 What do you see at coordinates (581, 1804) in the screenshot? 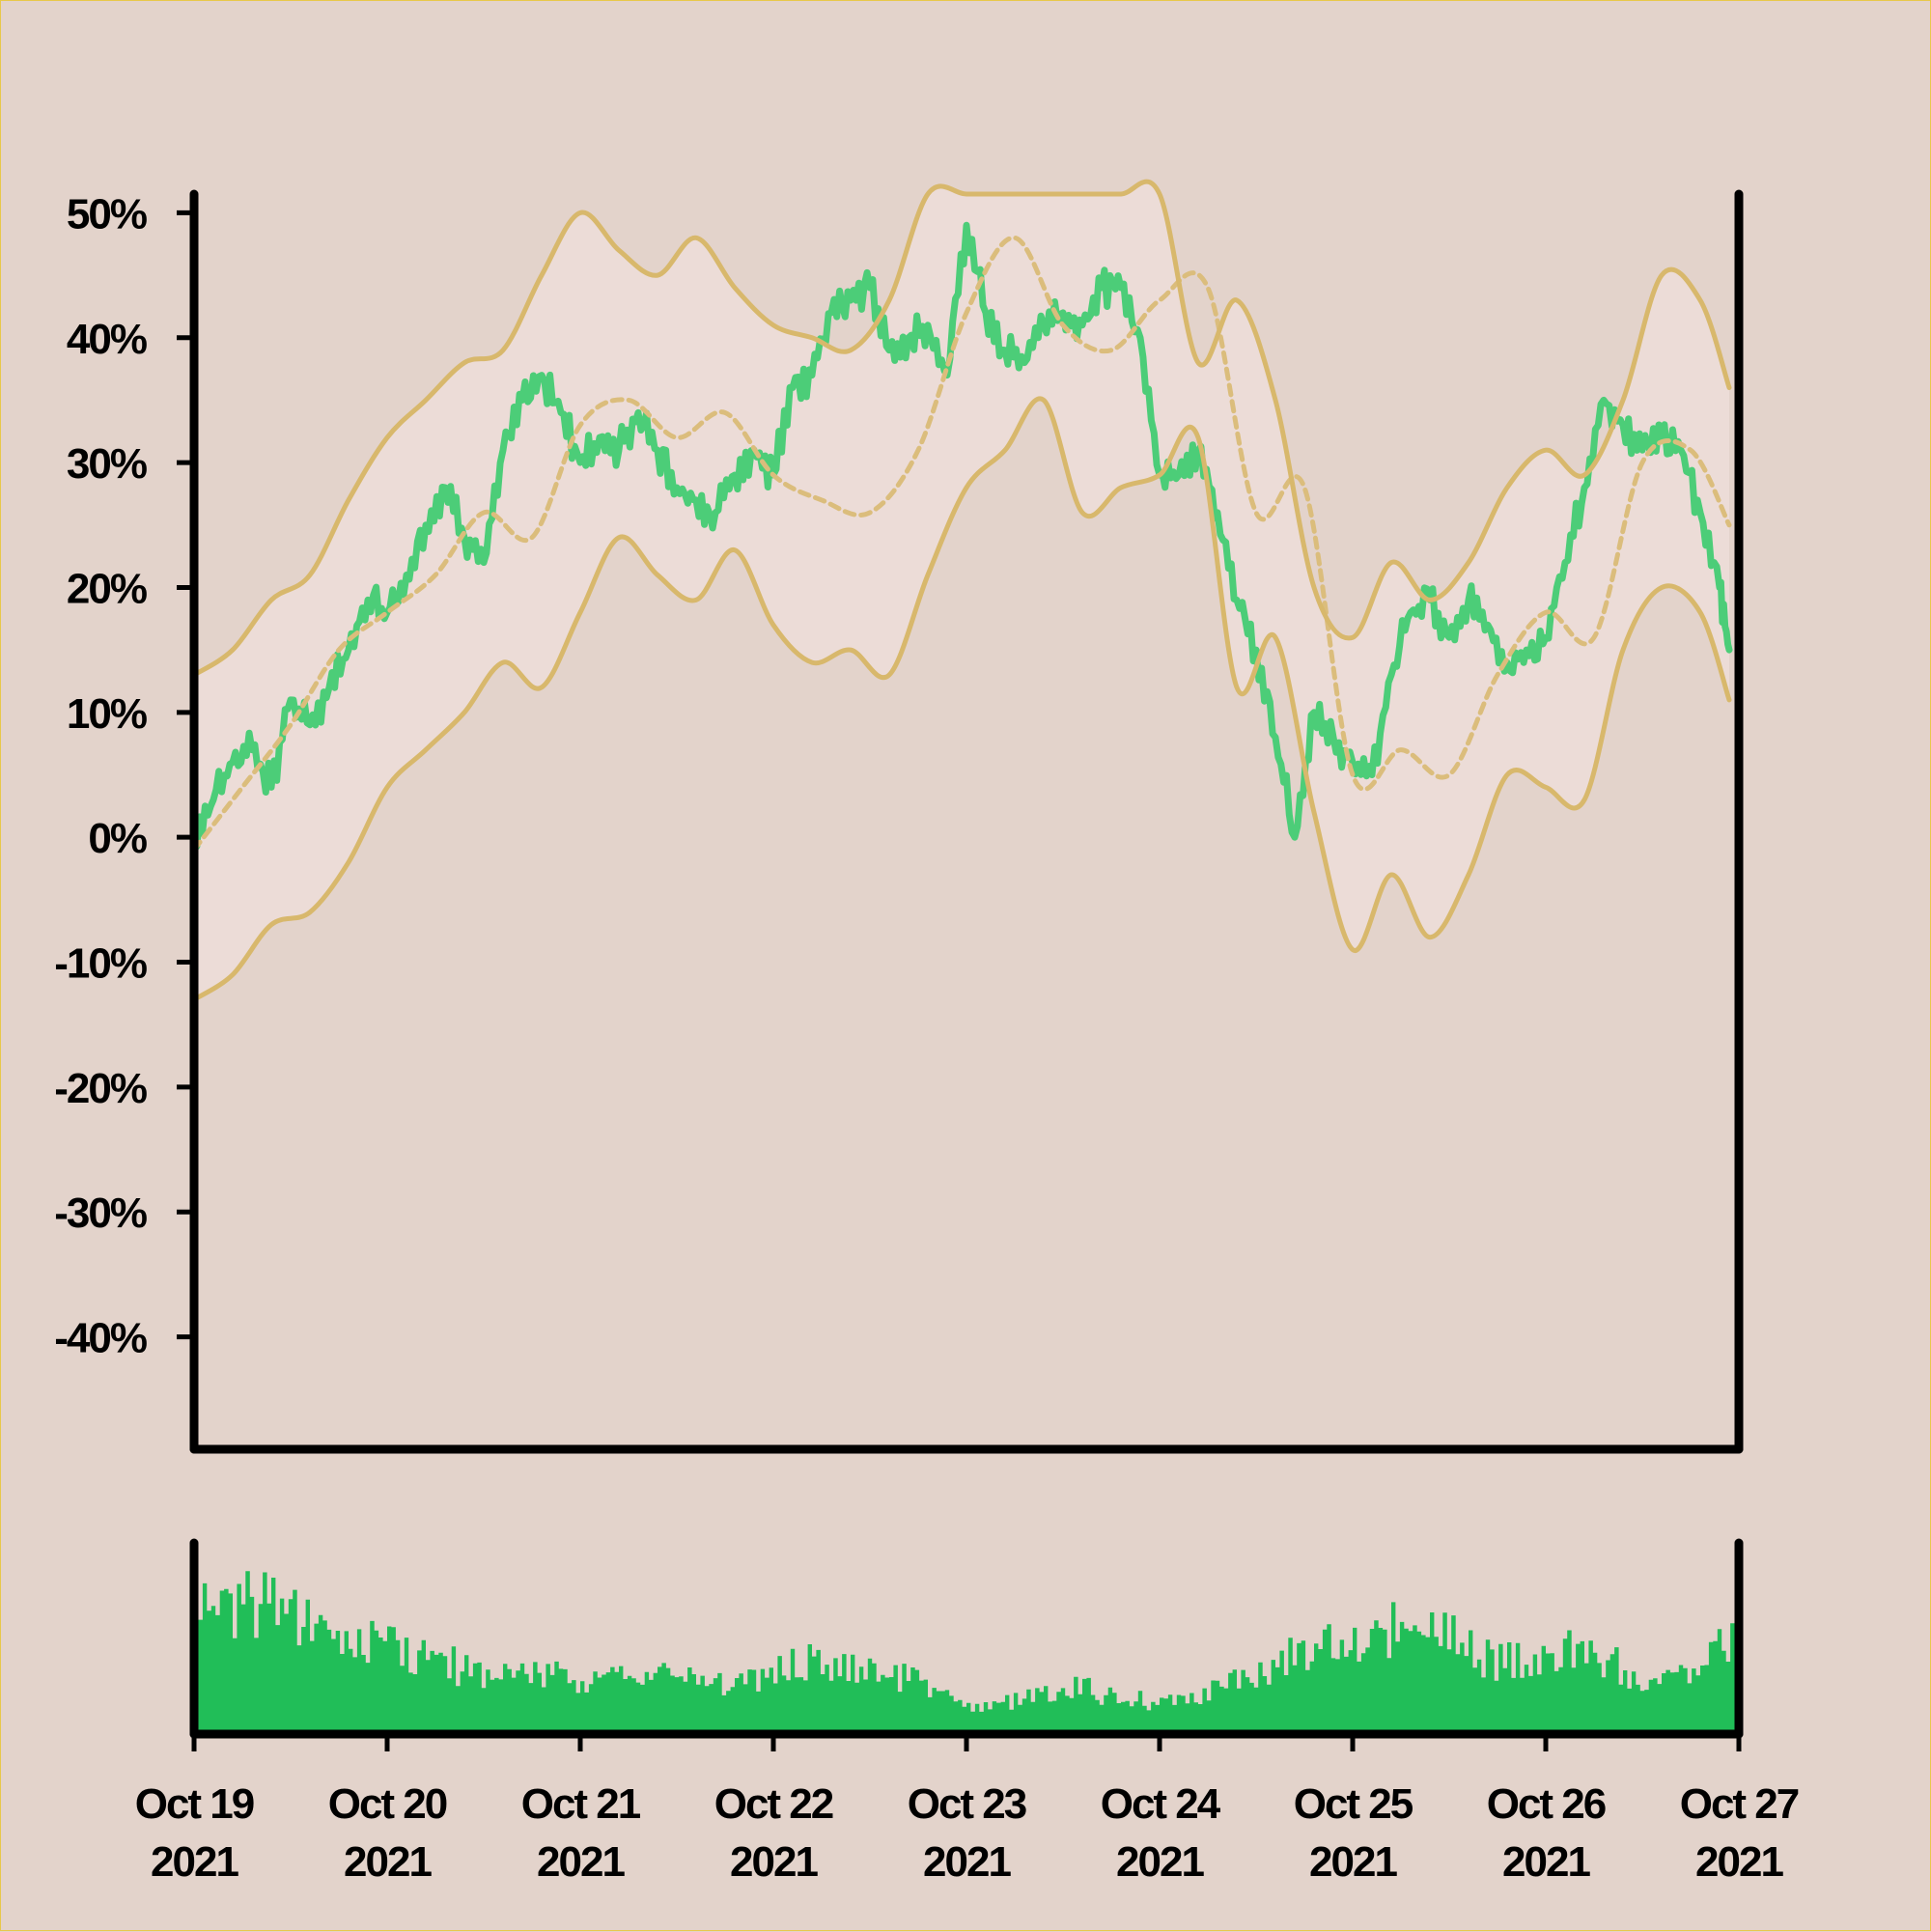
I see `x-tick-label-date: Oct 21` at bounding box center [581, 1804].